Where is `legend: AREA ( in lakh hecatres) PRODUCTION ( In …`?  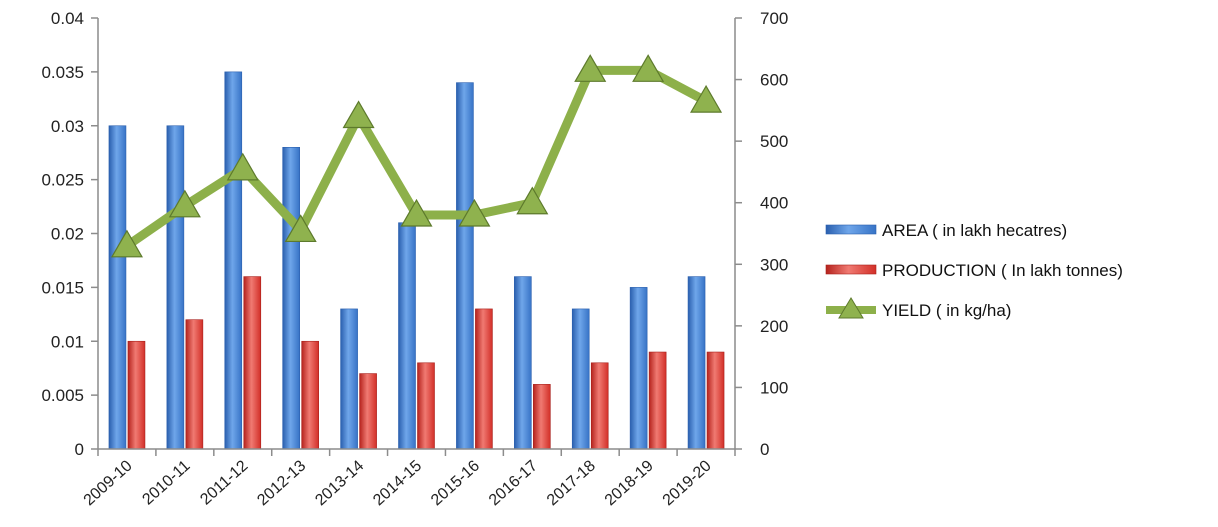 legend: AREA ( in lakh hecatres) PRODUCTION ( In … is located at coordinates (974, 270).